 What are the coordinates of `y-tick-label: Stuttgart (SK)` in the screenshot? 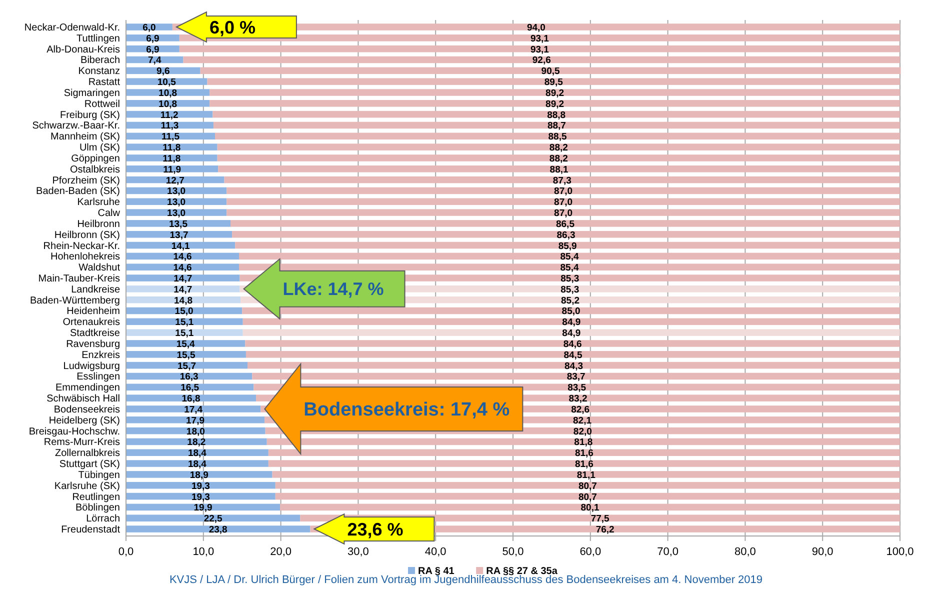 It's located at (89, 464).